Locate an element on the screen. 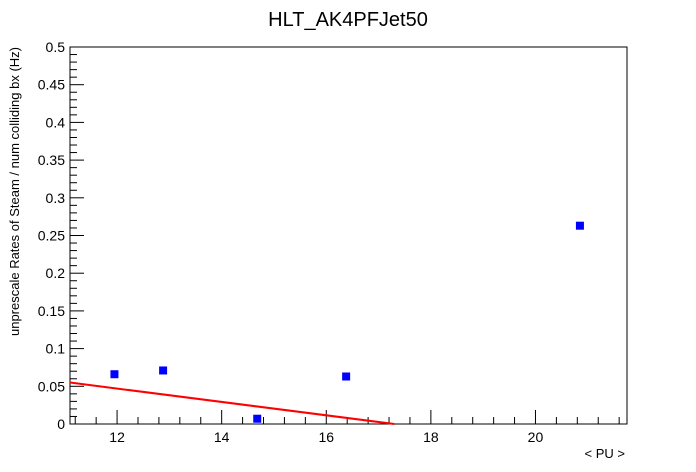  y-tick-label: 0.15 is located at coordinates (51, 311).